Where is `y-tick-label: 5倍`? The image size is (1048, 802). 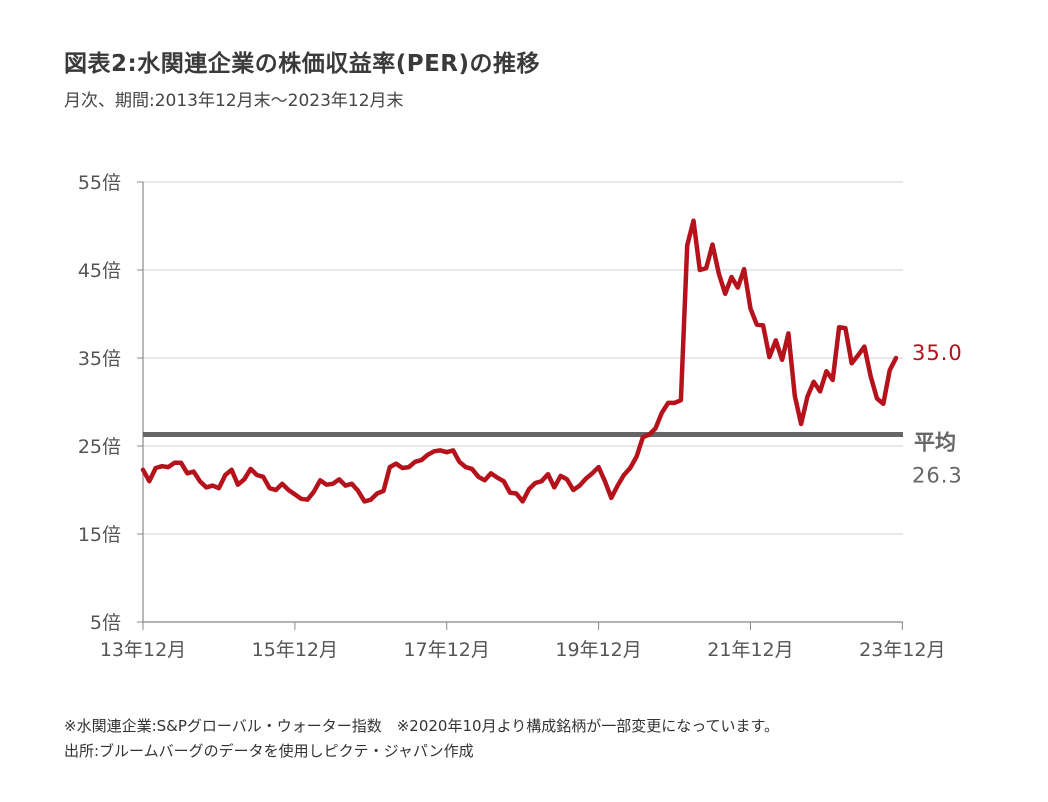
y-tick-label: 5倍 is located at coordinates (105, 623).